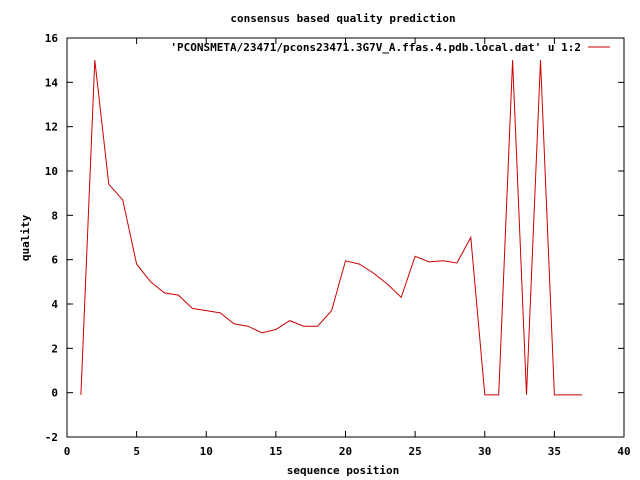 This screenshot has height=480, width=640. Describe the element at coordinates (623, 451) in the screenshot. I see `x-tick-label: 40` at that location.